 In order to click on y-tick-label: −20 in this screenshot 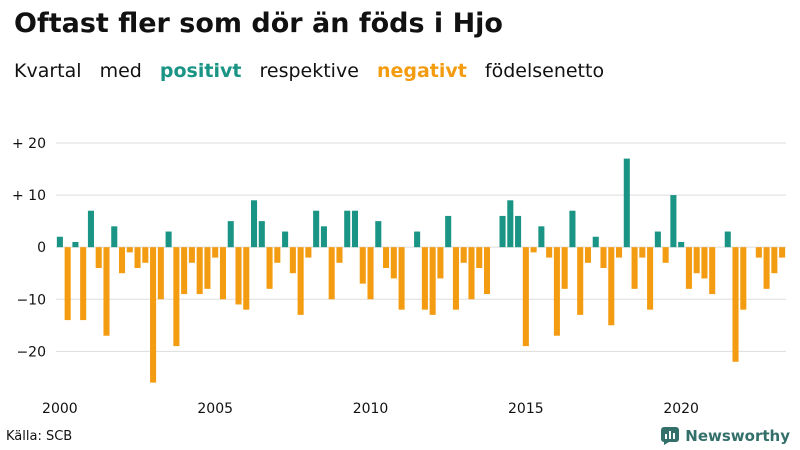, I will do `click(31, 352)`.